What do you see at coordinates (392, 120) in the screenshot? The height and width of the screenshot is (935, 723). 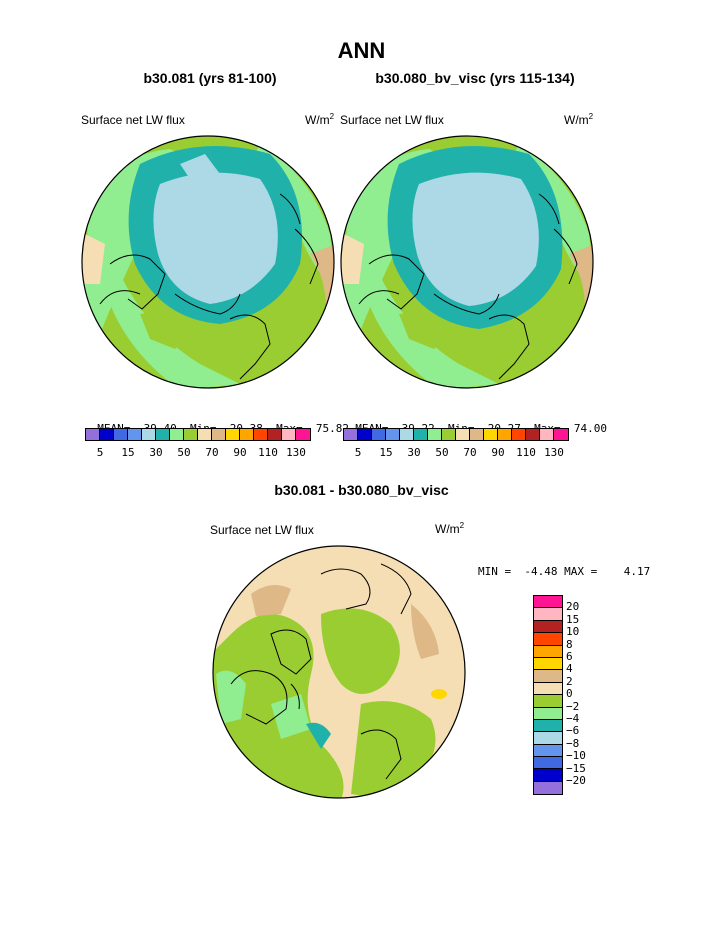 I see `panel-2-variable: Surface net LW flux` at bounding box center [392, 120].